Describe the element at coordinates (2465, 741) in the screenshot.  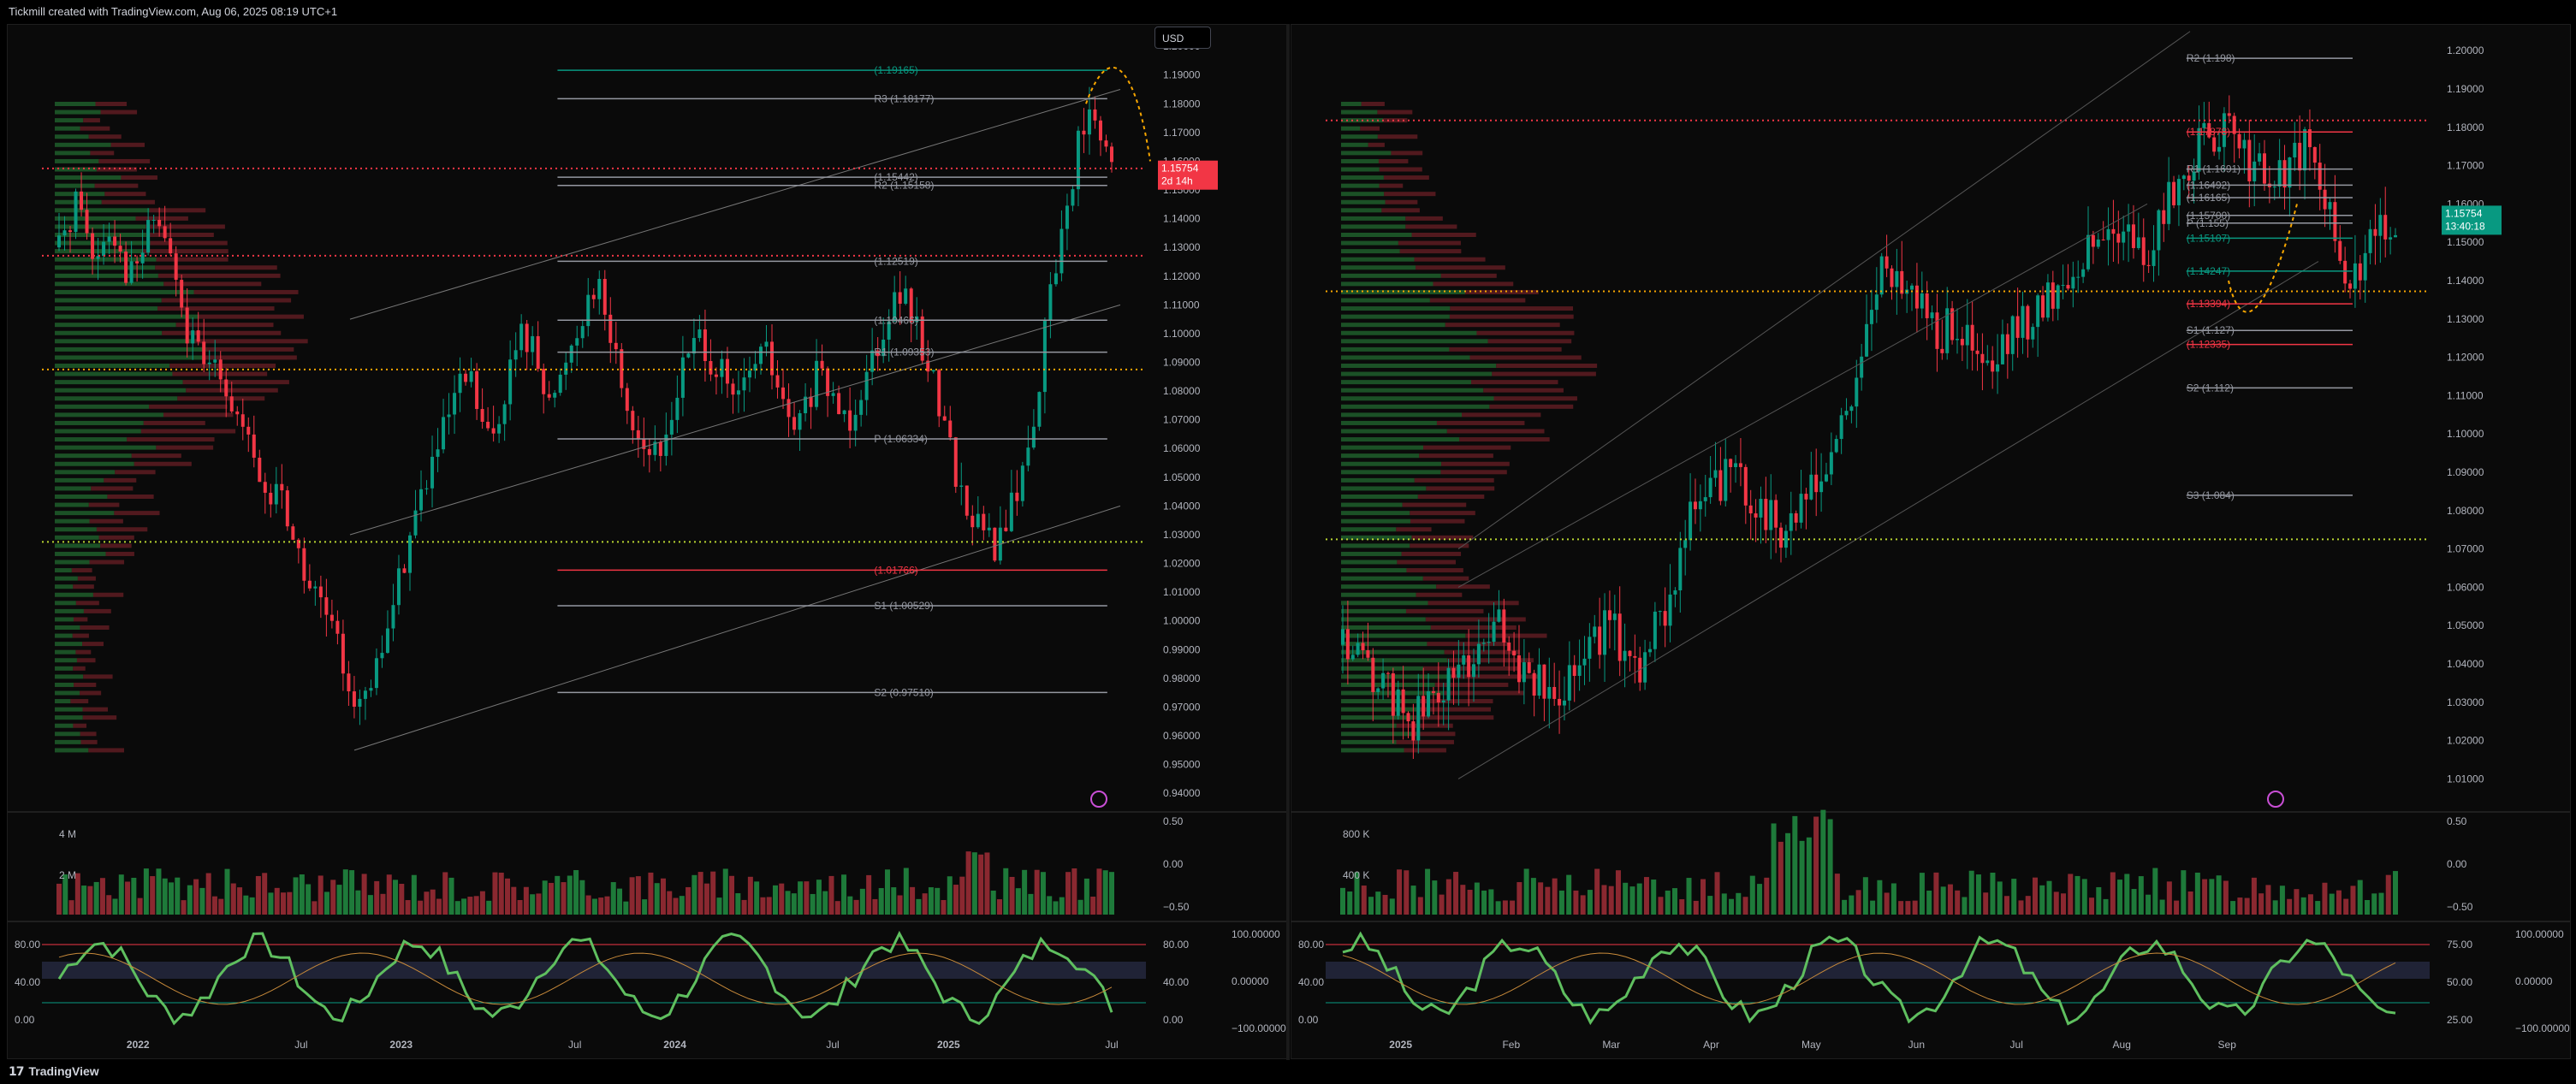
I see `right-price-tick: 1.02000` at that location.